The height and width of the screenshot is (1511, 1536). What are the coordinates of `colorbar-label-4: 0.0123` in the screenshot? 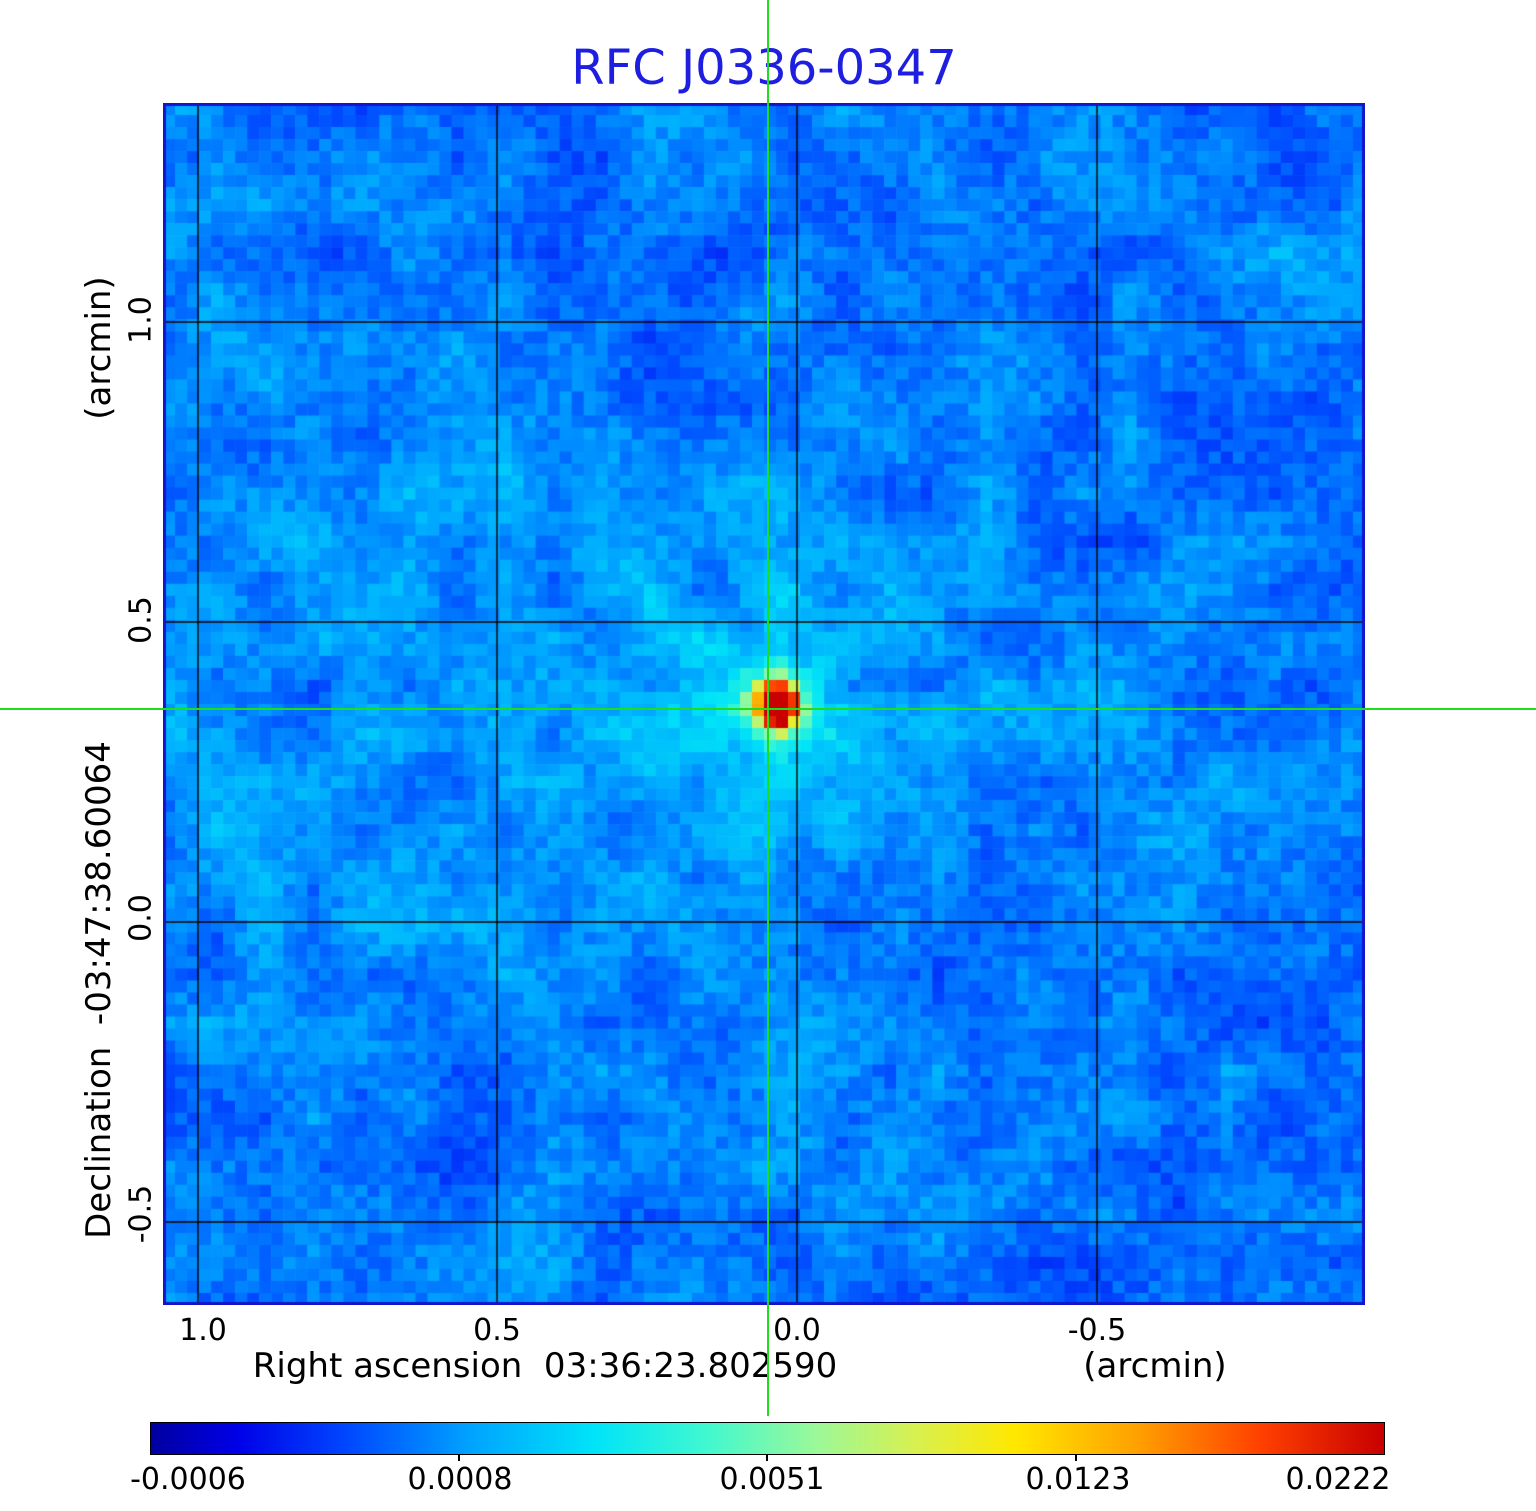 It's located at (1078, 1479).